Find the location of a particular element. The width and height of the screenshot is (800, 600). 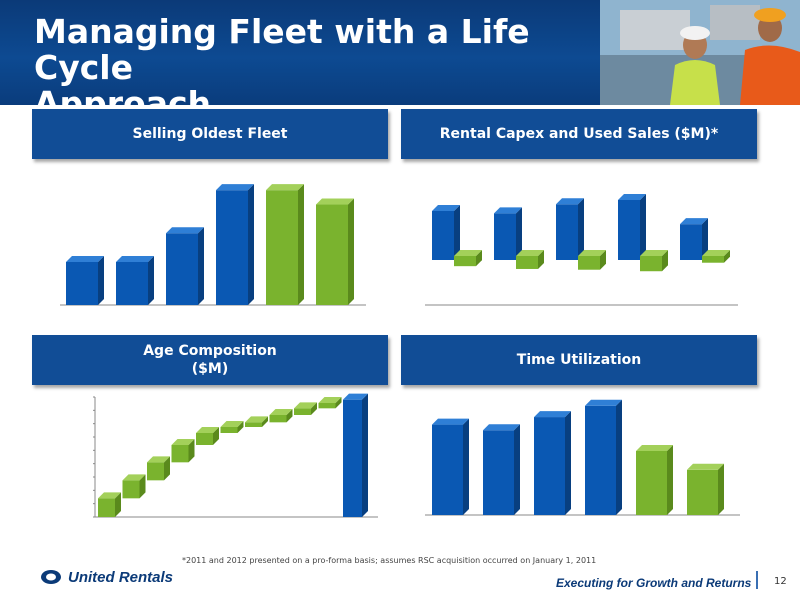

age-composition-chart is located at coordinates (235, 455).